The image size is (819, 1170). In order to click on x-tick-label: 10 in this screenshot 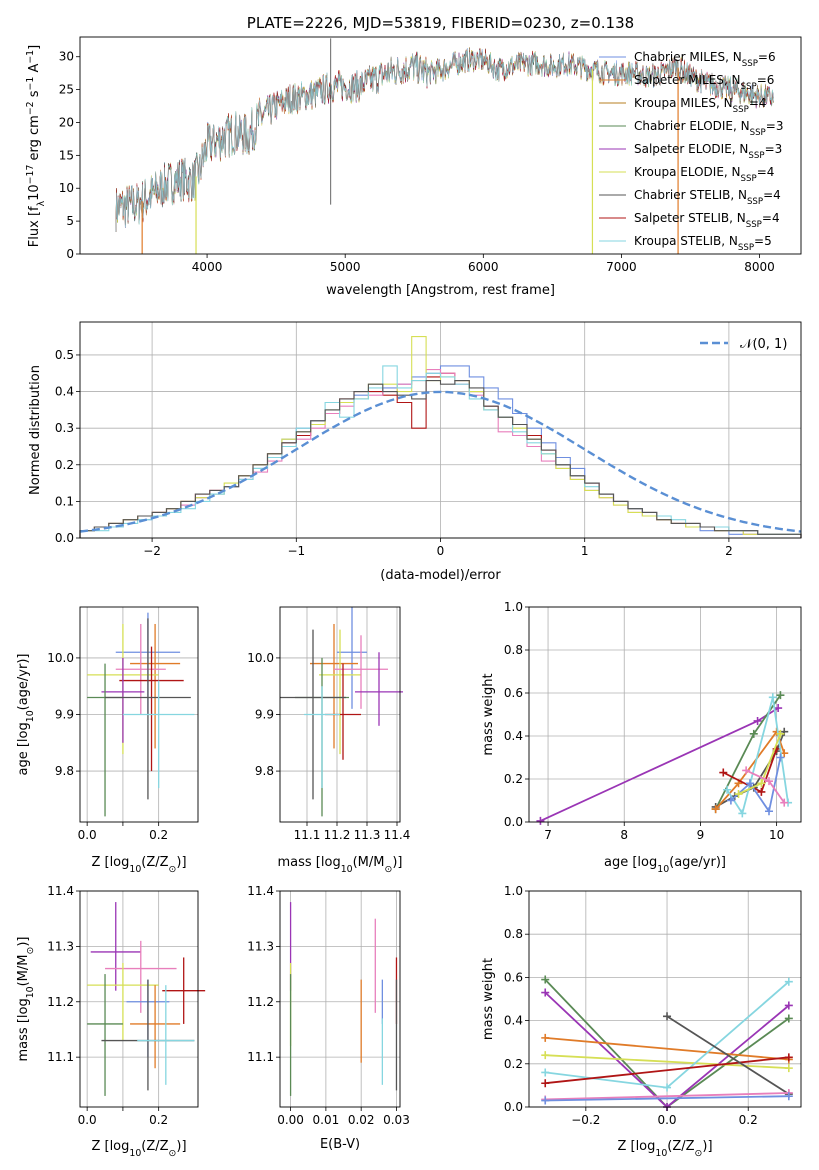, I will do `click(776, 835)`.